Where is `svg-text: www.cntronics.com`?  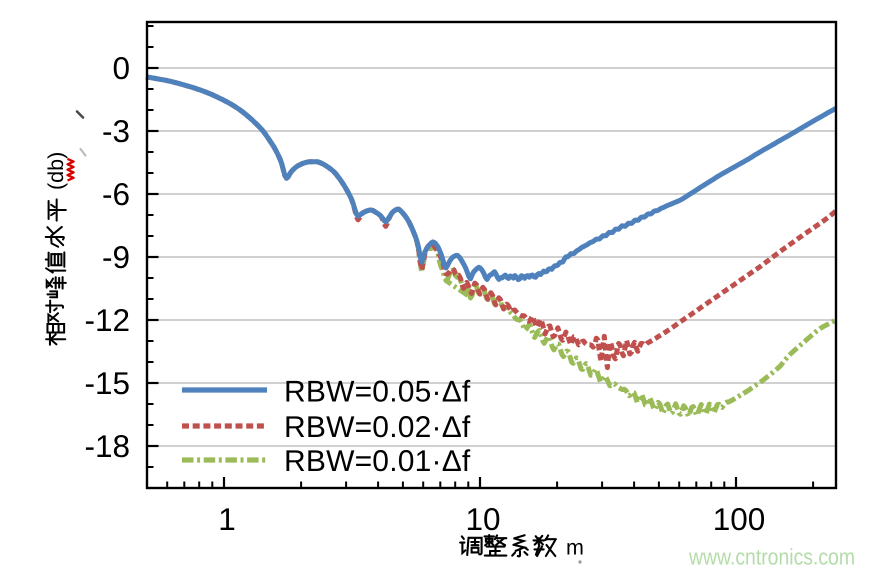
svg-text: www.cntronics.com is located at coordinates (771, 557).